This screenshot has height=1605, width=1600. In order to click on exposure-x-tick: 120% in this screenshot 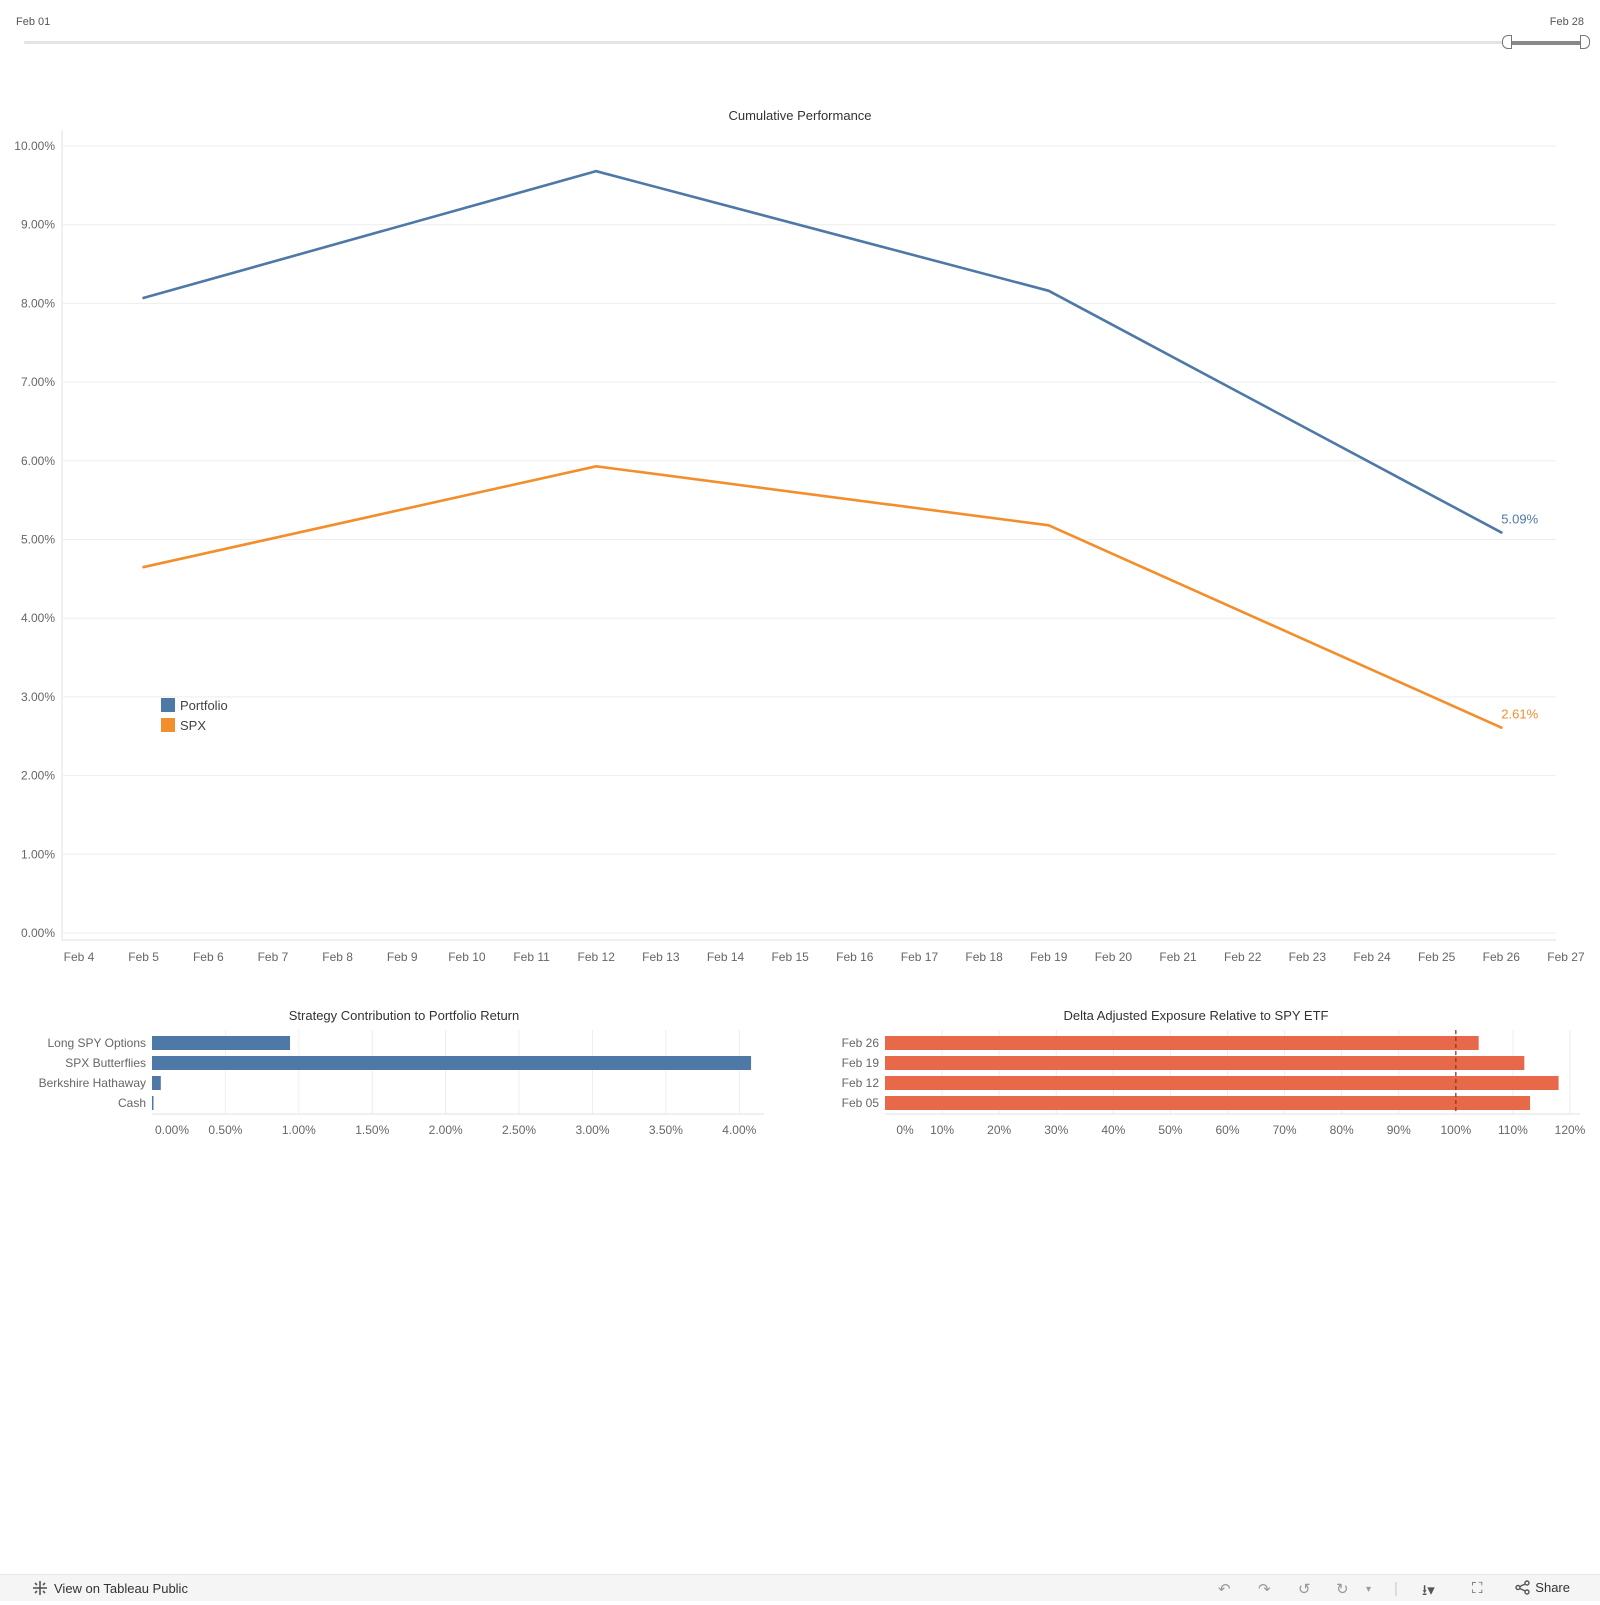, I will do `click(1570, 1130)`.